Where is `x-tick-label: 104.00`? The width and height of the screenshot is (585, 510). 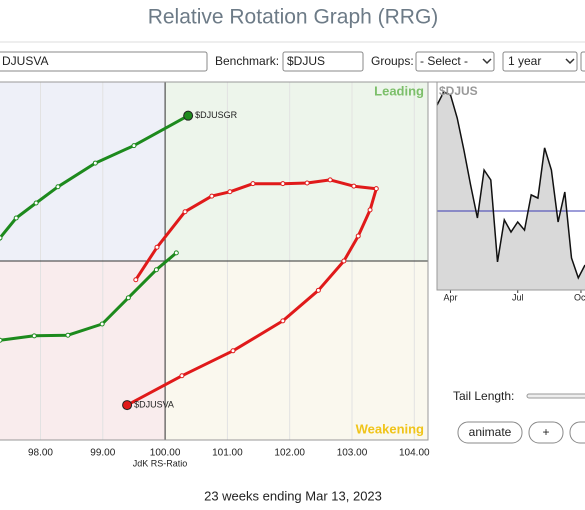 x-tick-label: 104.00 is located at coordinates (414, 453).